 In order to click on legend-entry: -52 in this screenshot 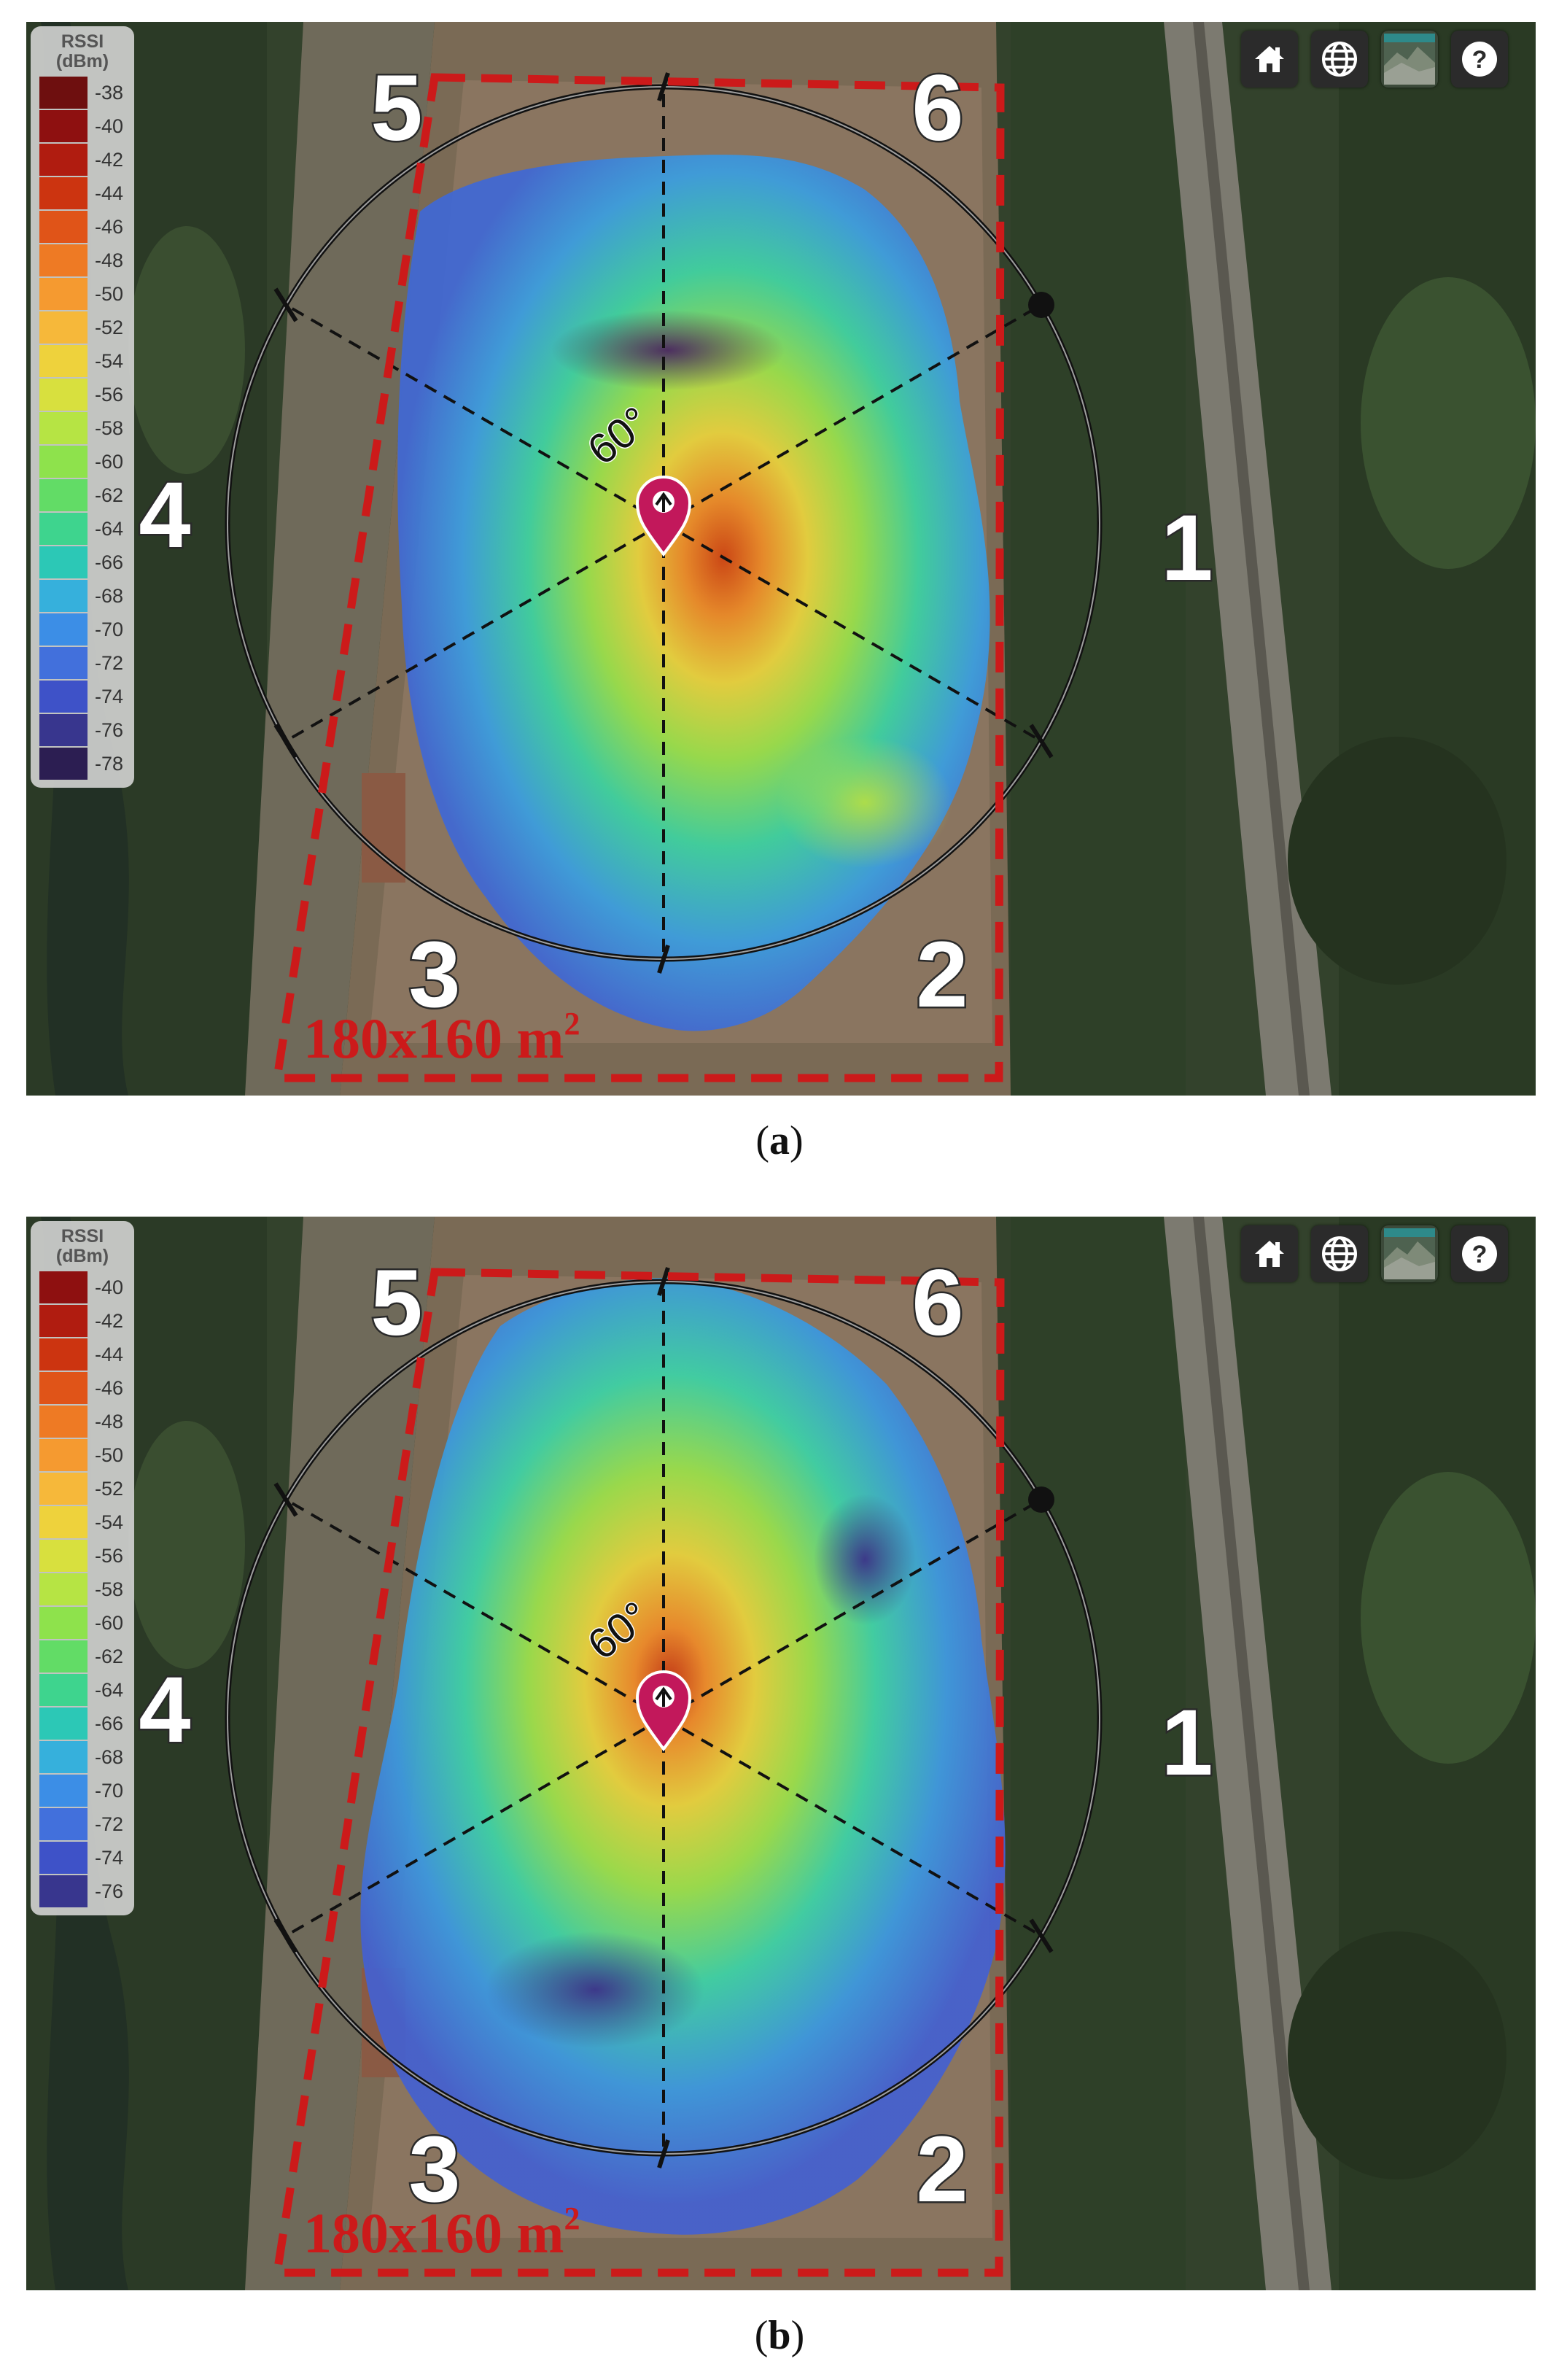, I will do `click(82, 1488)`.